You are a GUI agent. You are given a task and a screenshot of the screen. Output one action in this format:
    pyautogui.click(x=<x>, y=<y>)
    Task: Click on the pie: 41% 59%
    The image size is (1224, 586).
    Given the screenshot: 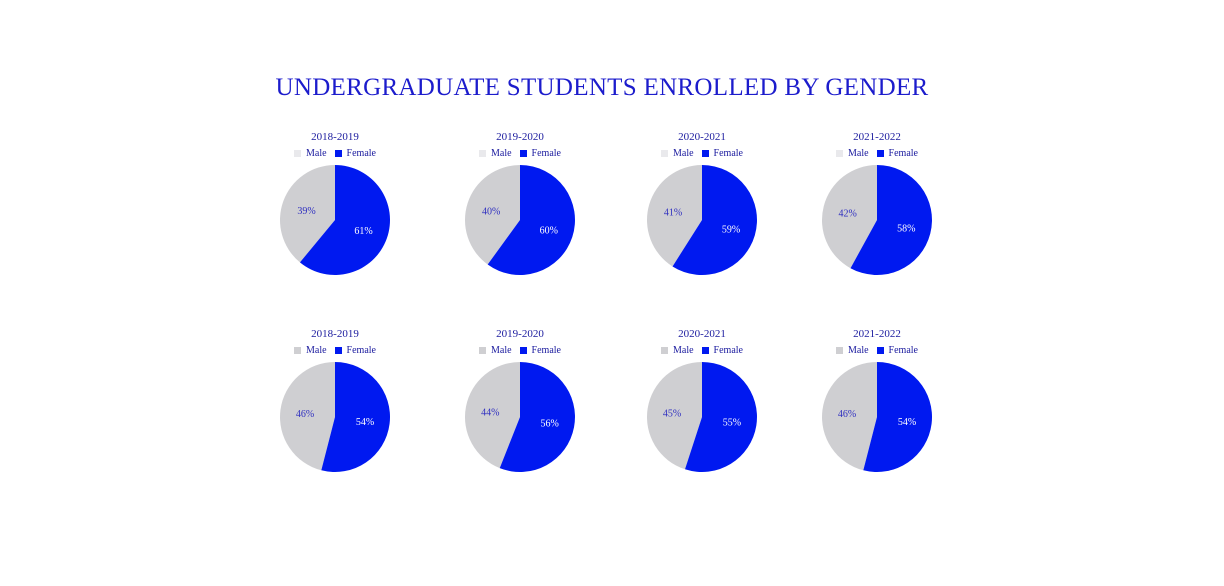 What is the action you would take?
    pyautogui.click(x=701, y=220)
    